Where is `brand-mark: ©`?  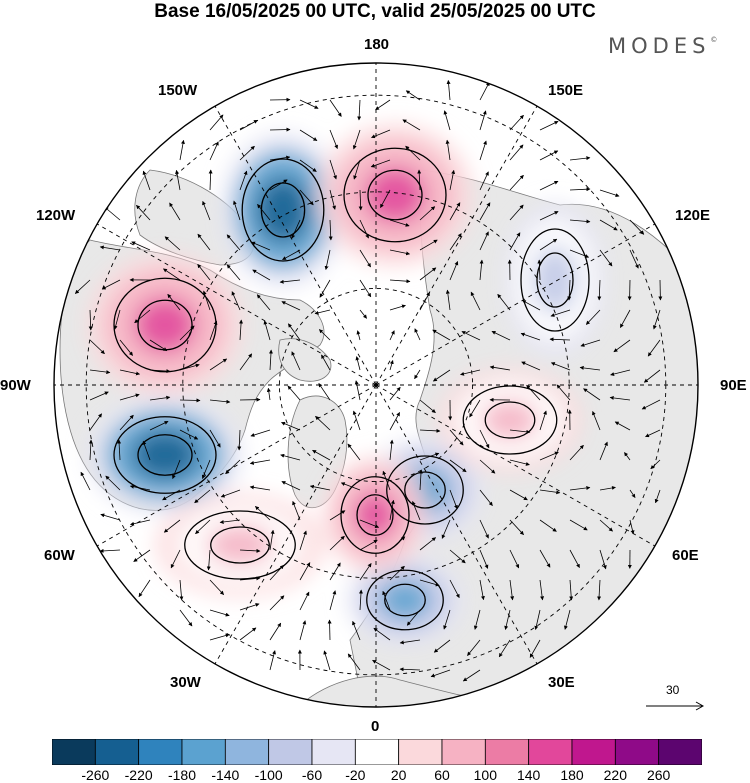
brand-mark: © is located at coordinates (714, 40).